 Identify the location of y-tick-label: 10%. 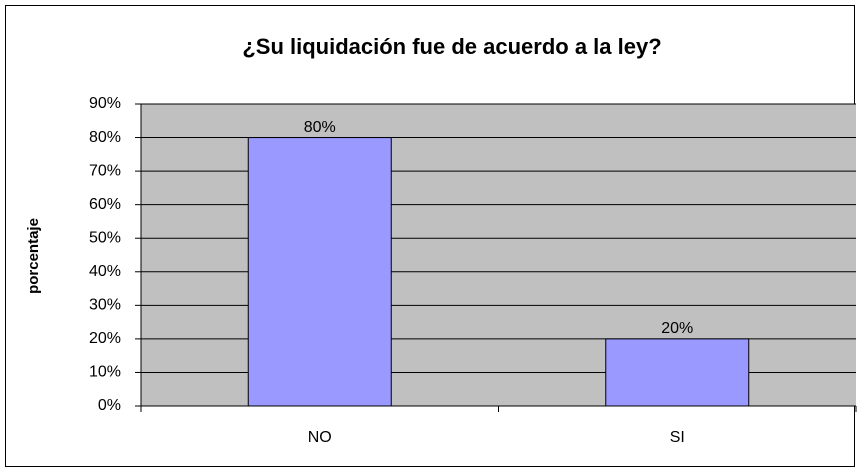
(105, 372).